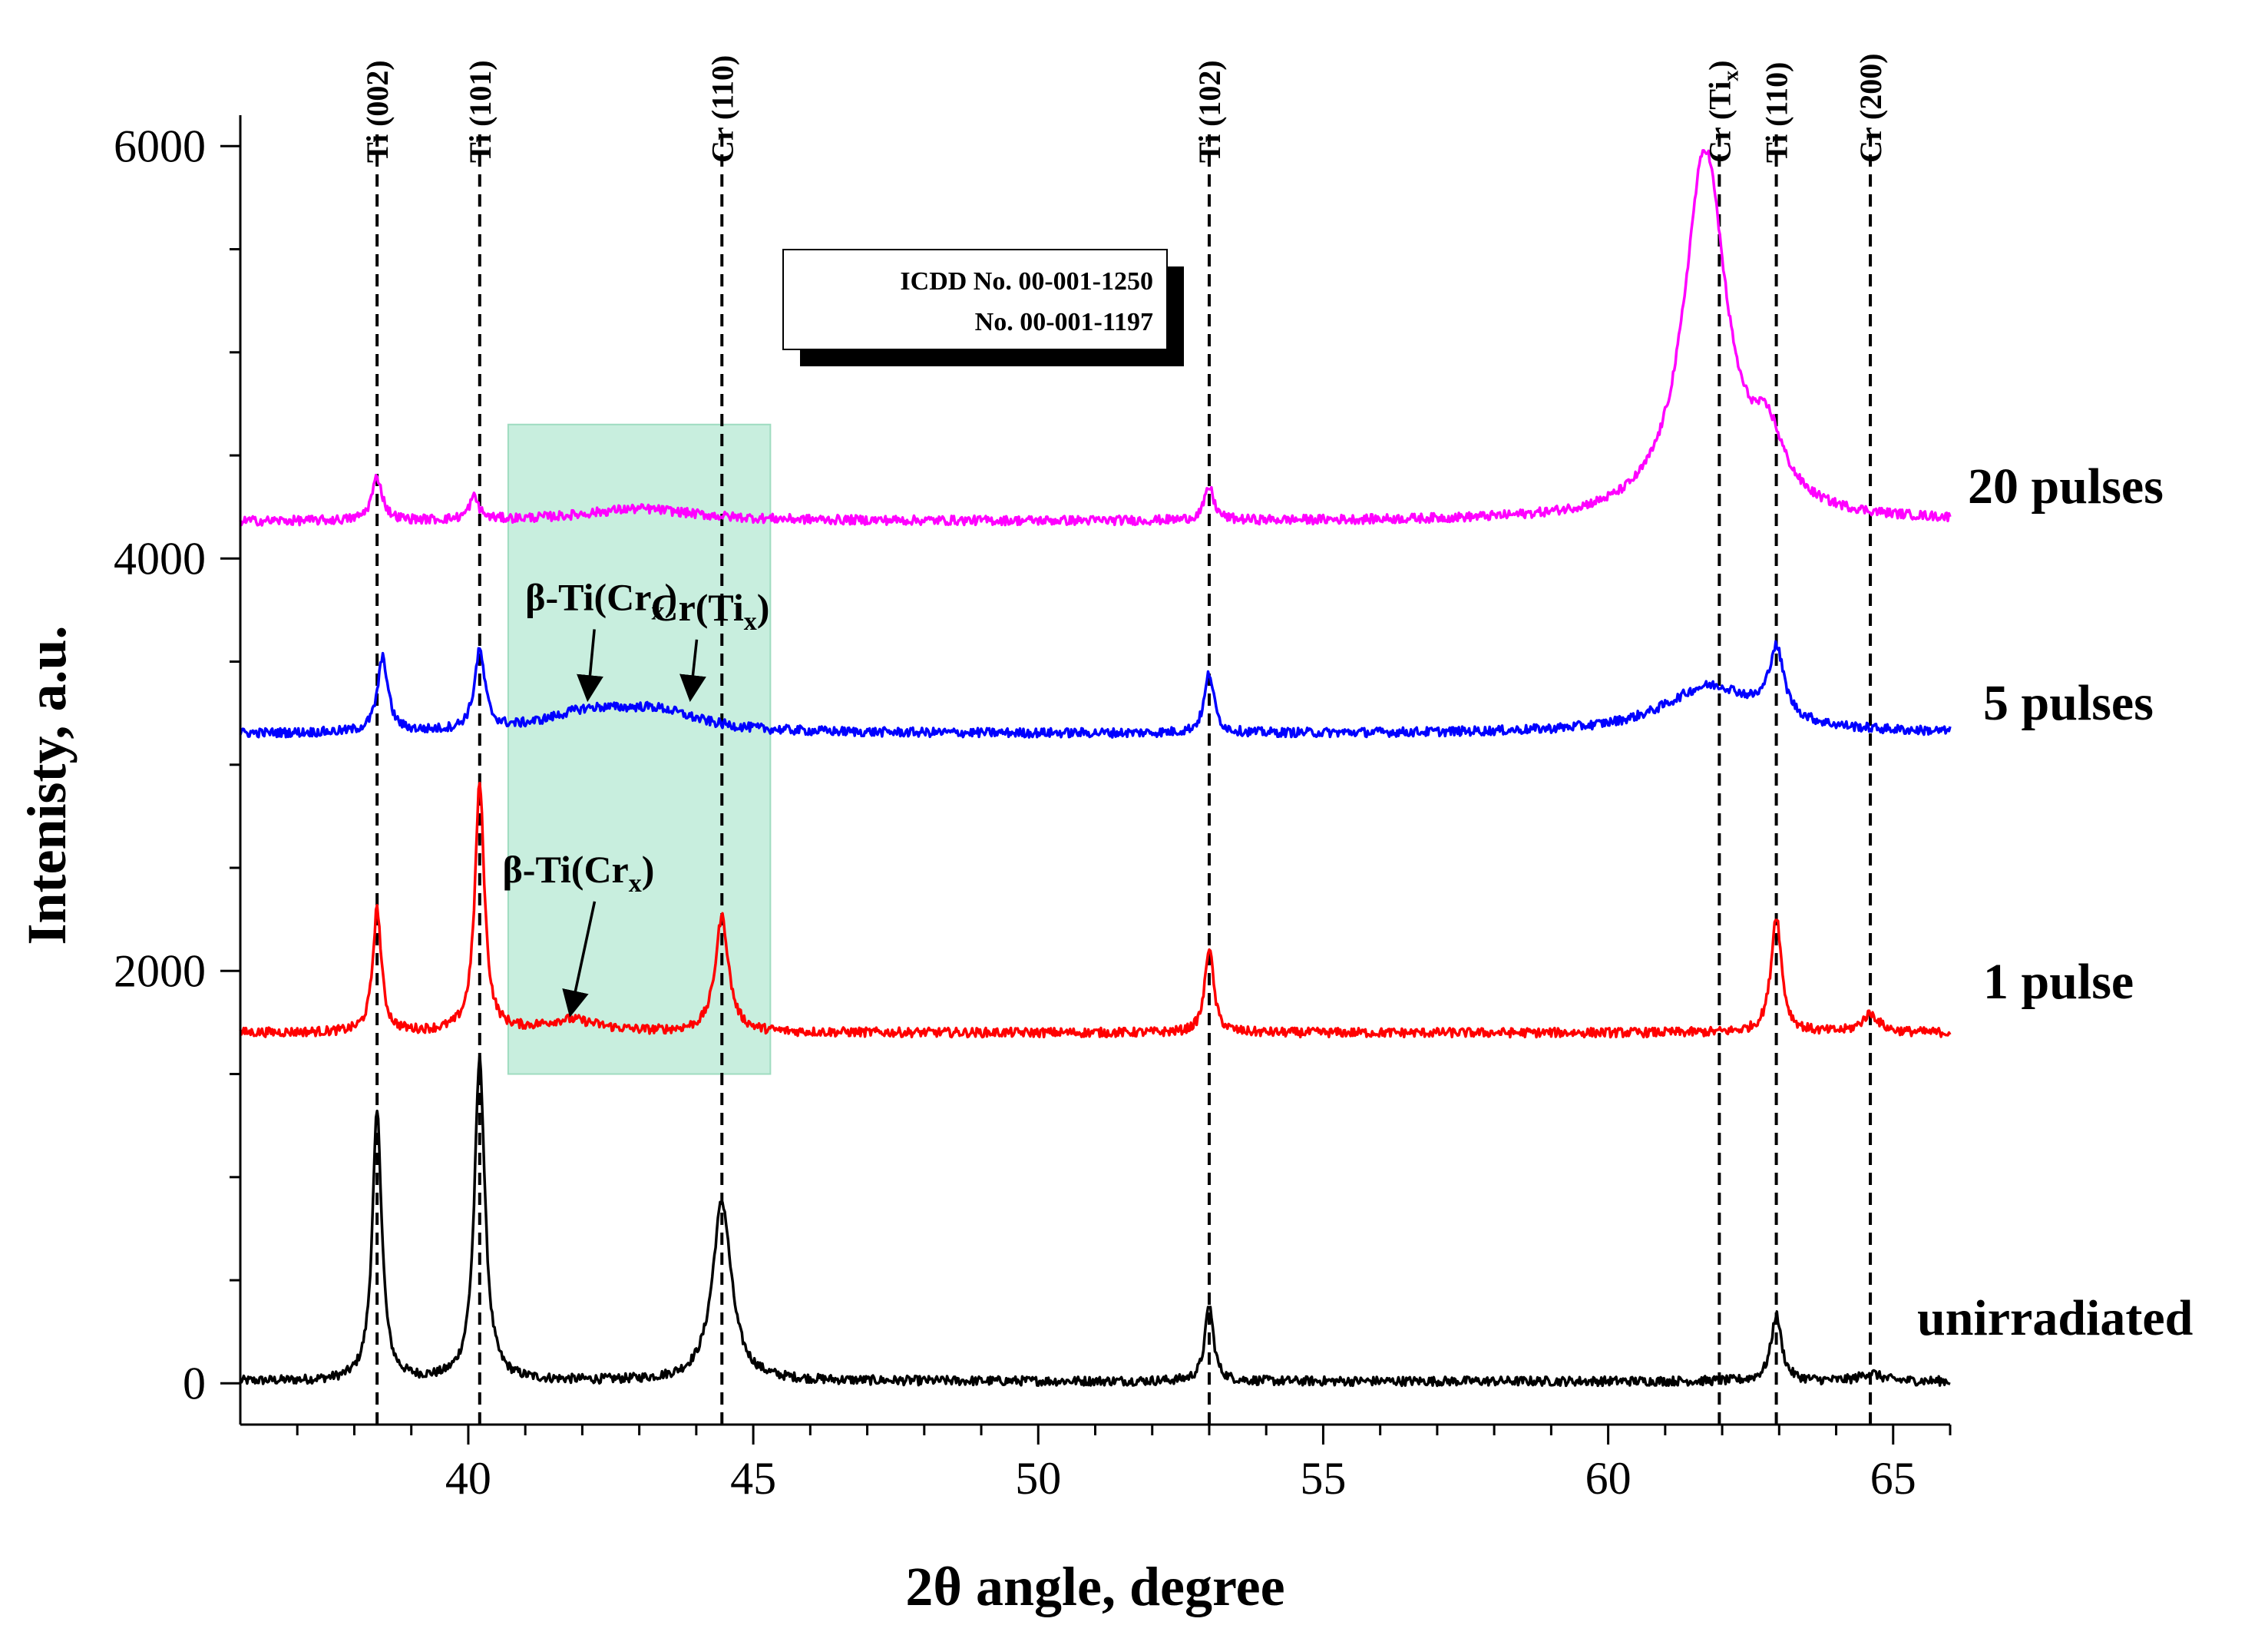  Describe the element at coordinates (1027, 281) in the screenshot. I see `icdd-line-1: ICDD No. 00-001-1250` at that location.